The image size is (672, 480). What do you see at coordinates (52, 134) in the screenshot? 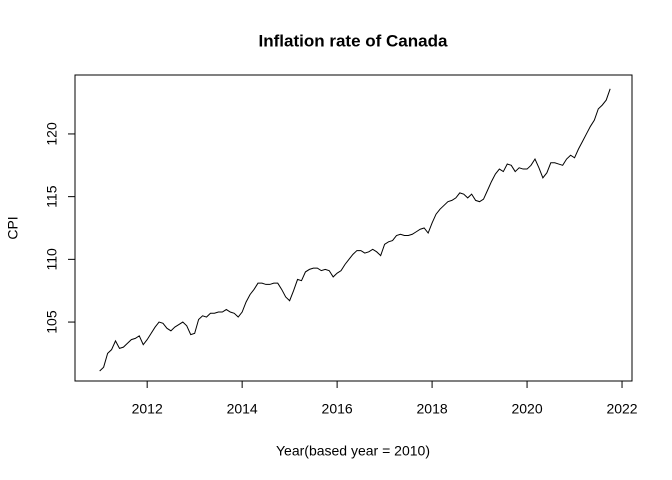
I see `y-tick-label: 120` at bounding box center [52, 134].